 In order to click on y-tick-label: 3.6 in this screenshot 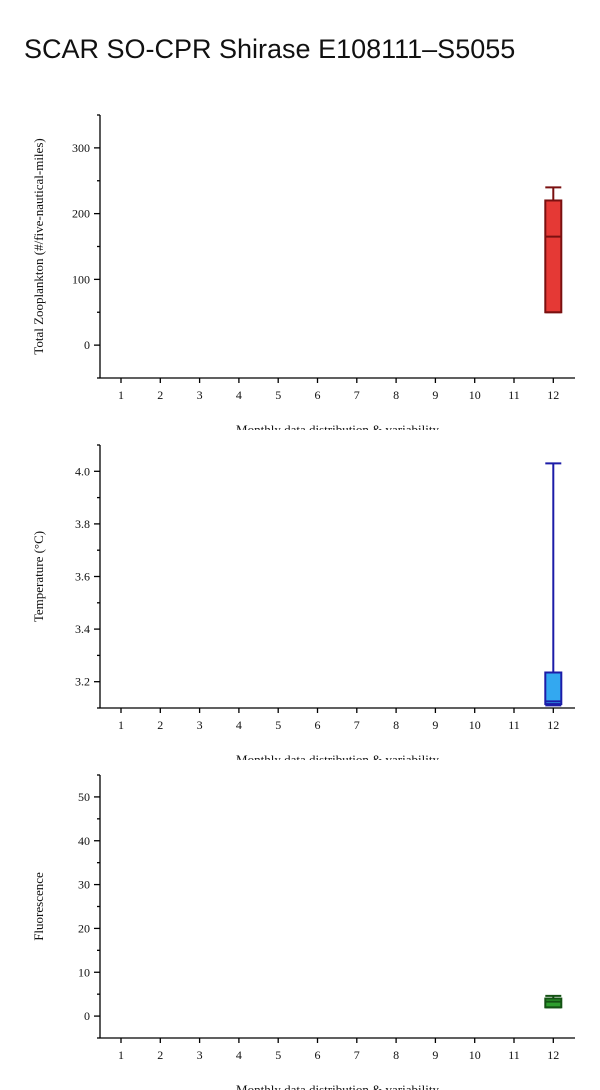, I will do `click(82, 577)`.